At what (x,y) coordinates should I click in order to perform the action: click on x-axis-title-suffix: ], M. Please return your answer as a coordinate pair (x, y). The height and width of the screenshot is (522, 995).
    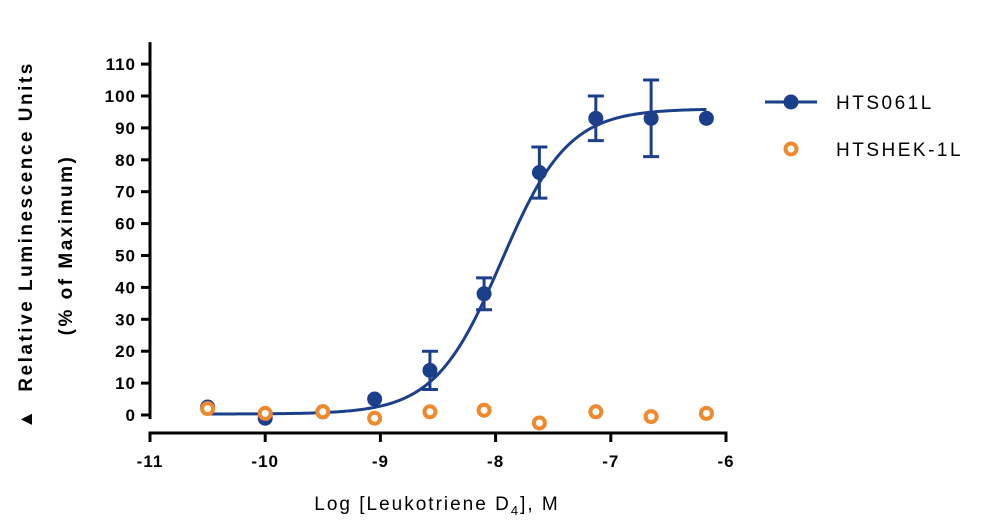
    Looking at the image, I should click on (540, 504).